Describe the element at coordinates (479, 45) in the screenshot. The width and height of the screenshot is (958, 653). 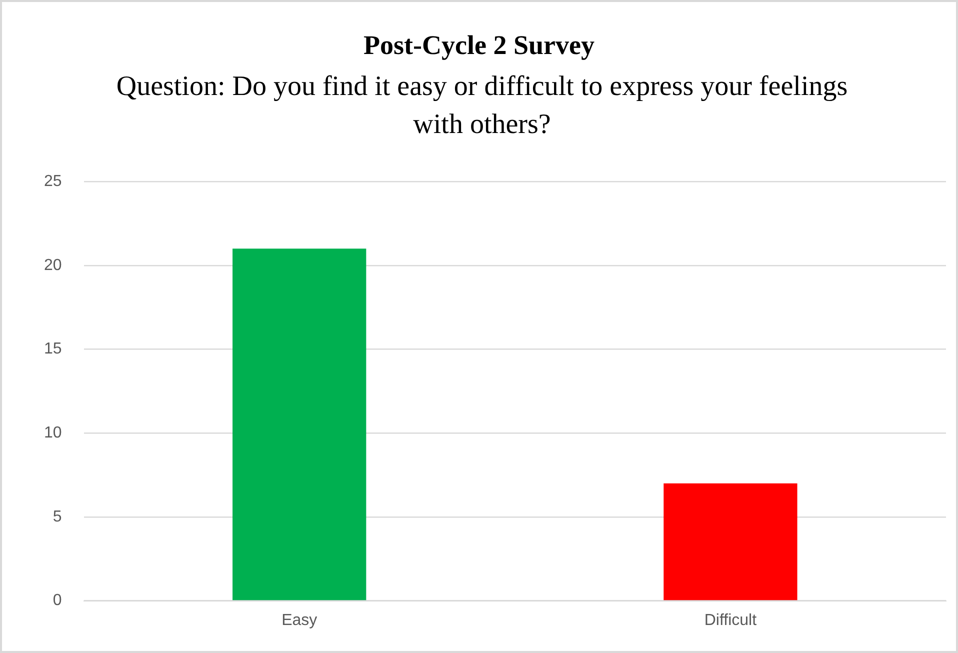
I see `chart-title: Post-Cycle 2 Survey` at that location.